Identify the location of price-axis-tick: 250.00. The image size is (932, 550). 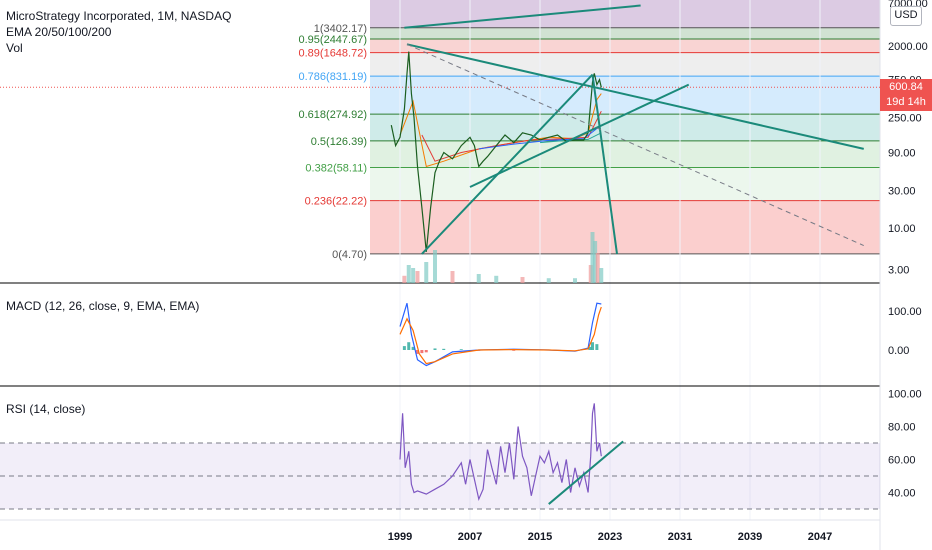
(905, 118).